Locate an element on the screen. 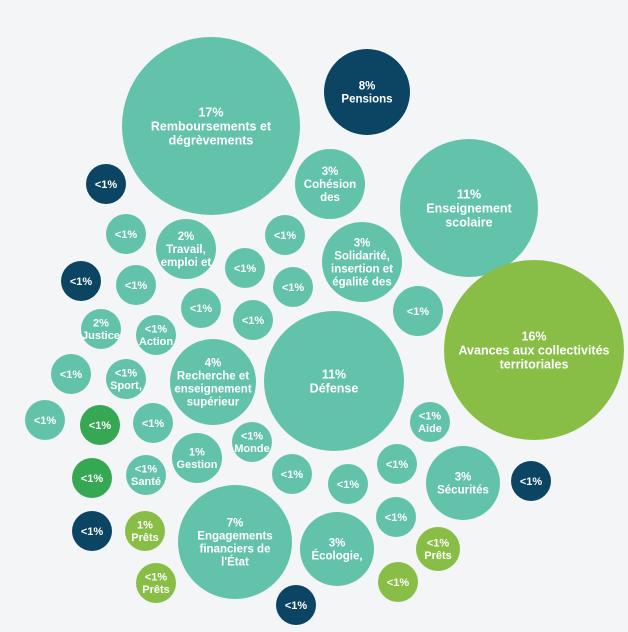 The height and width of the screenshot is (632, 628). bubble-category-label: l'État is located at coordinates (235, 562).